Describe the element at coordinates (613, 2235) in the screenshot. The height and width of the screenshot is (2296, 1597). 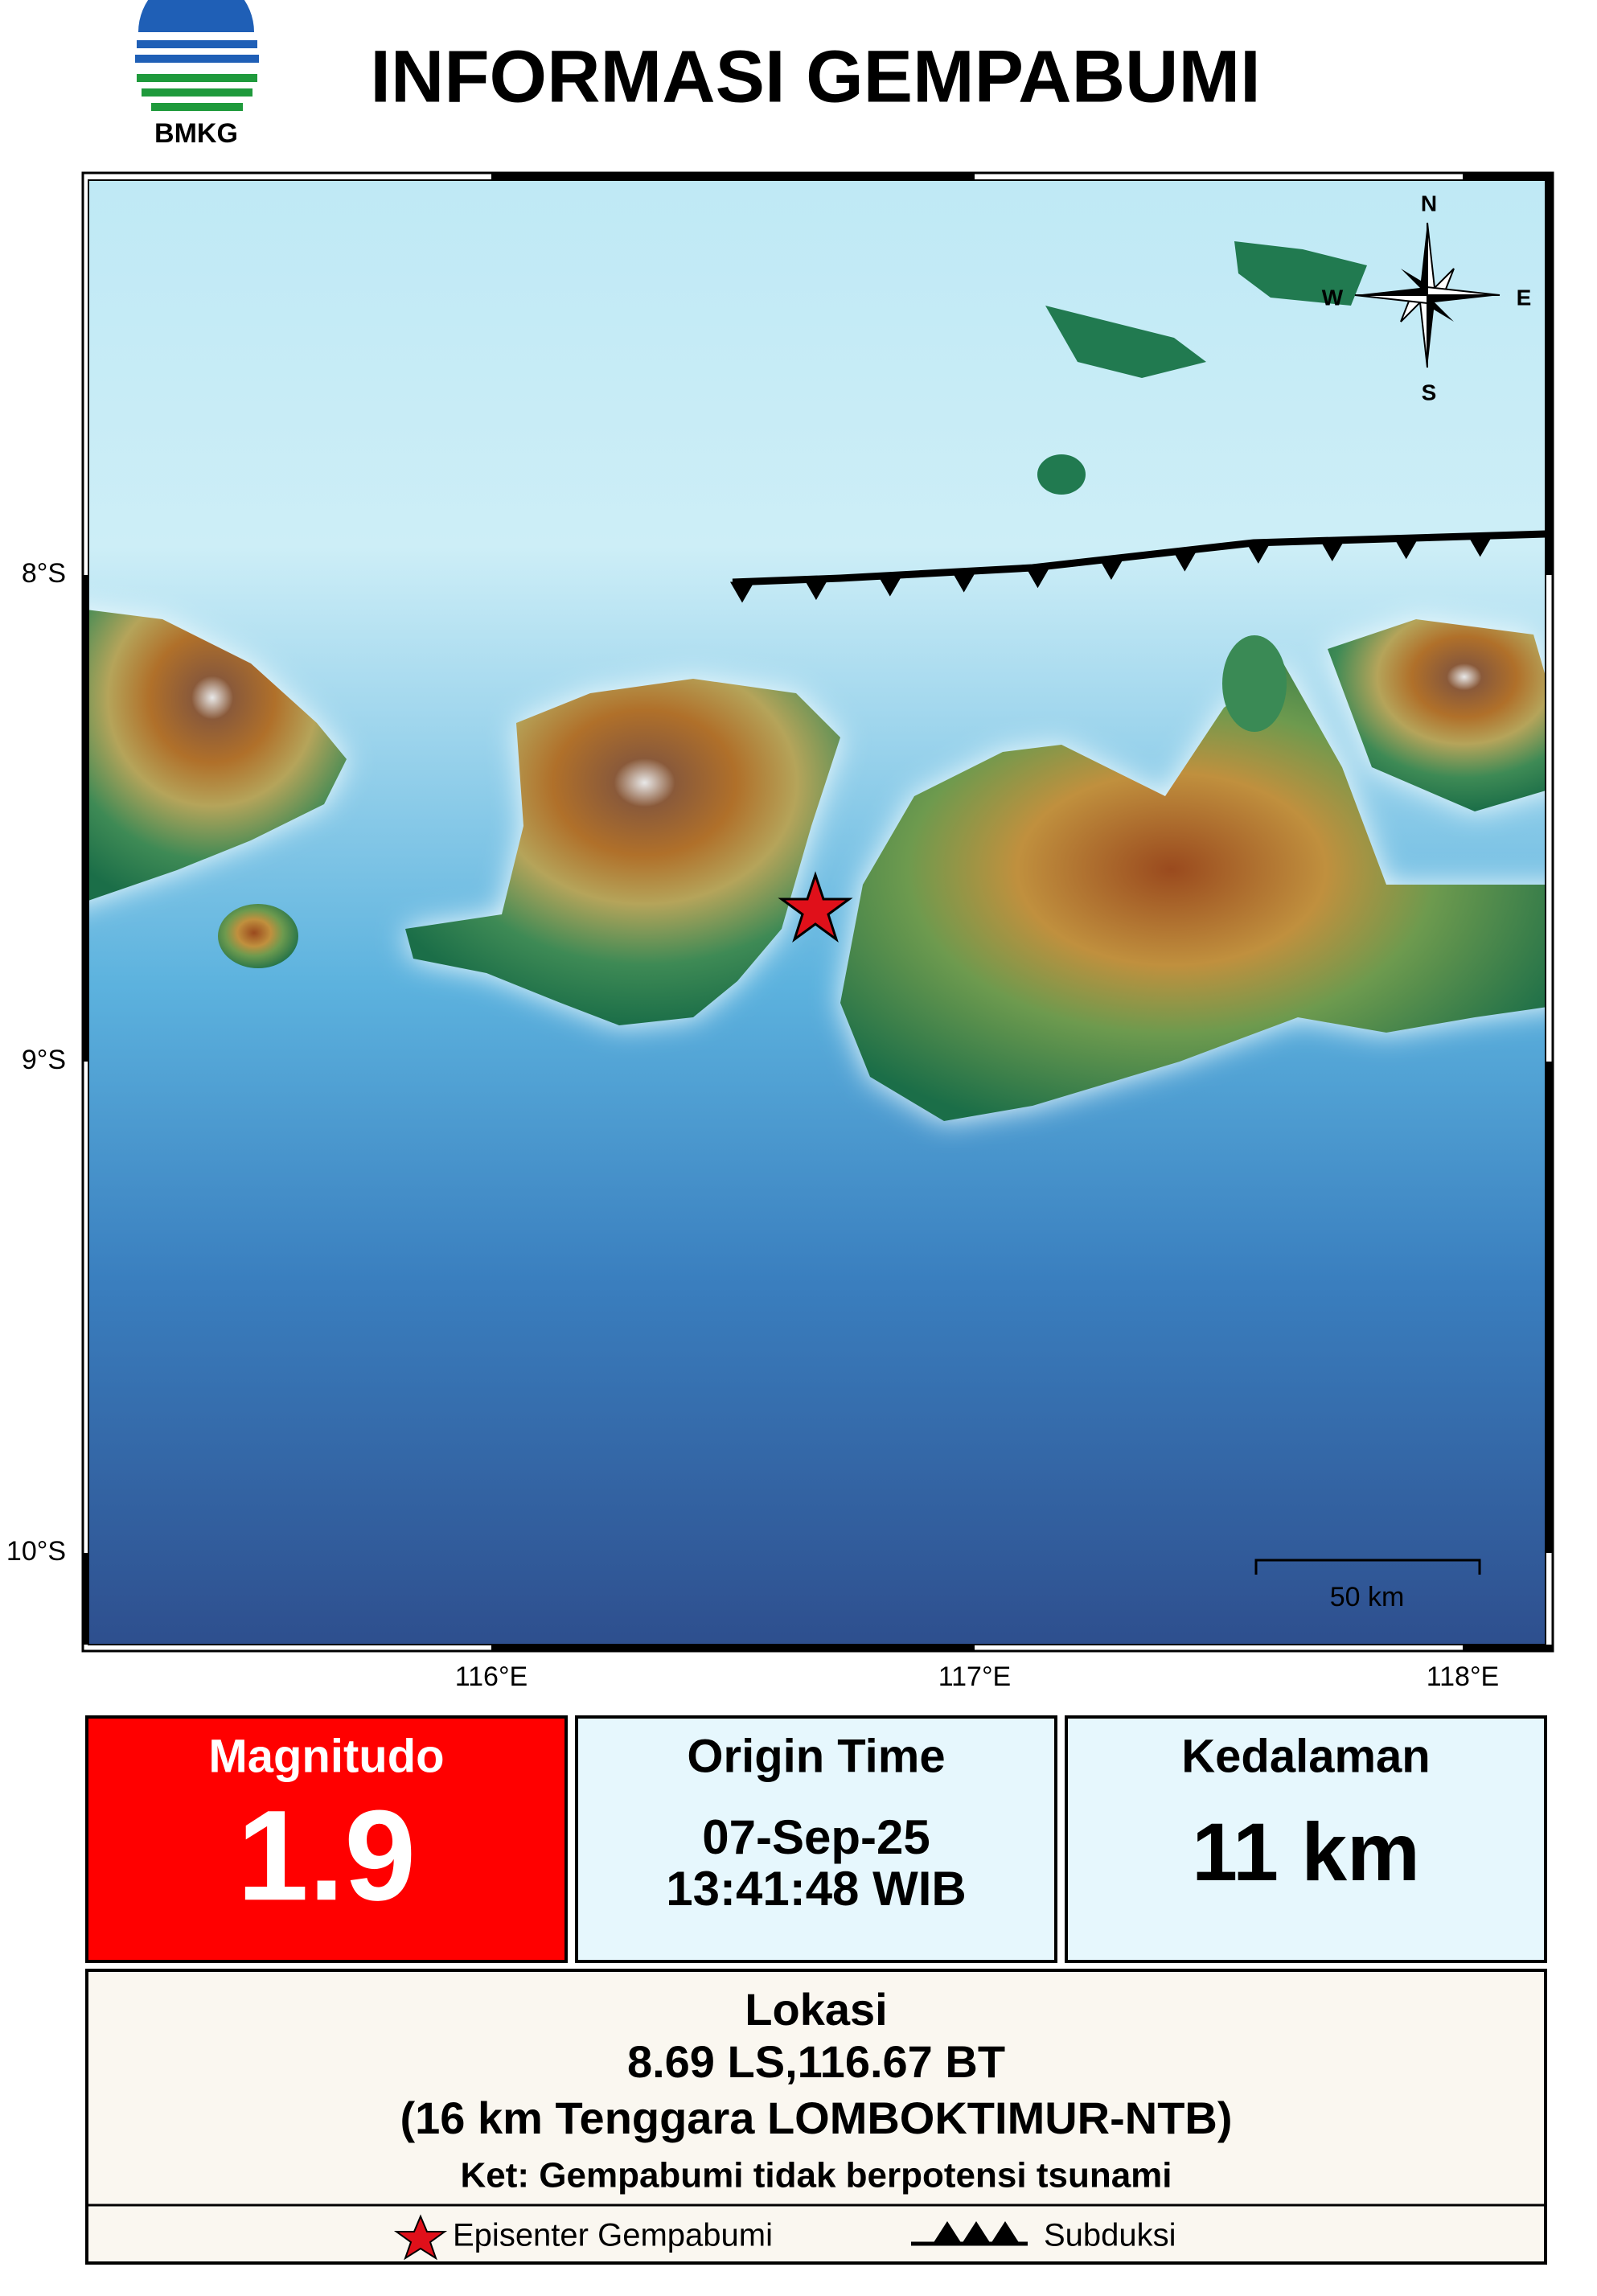
I see `legend-epicenter: Episenter Gempabumi` at that location.